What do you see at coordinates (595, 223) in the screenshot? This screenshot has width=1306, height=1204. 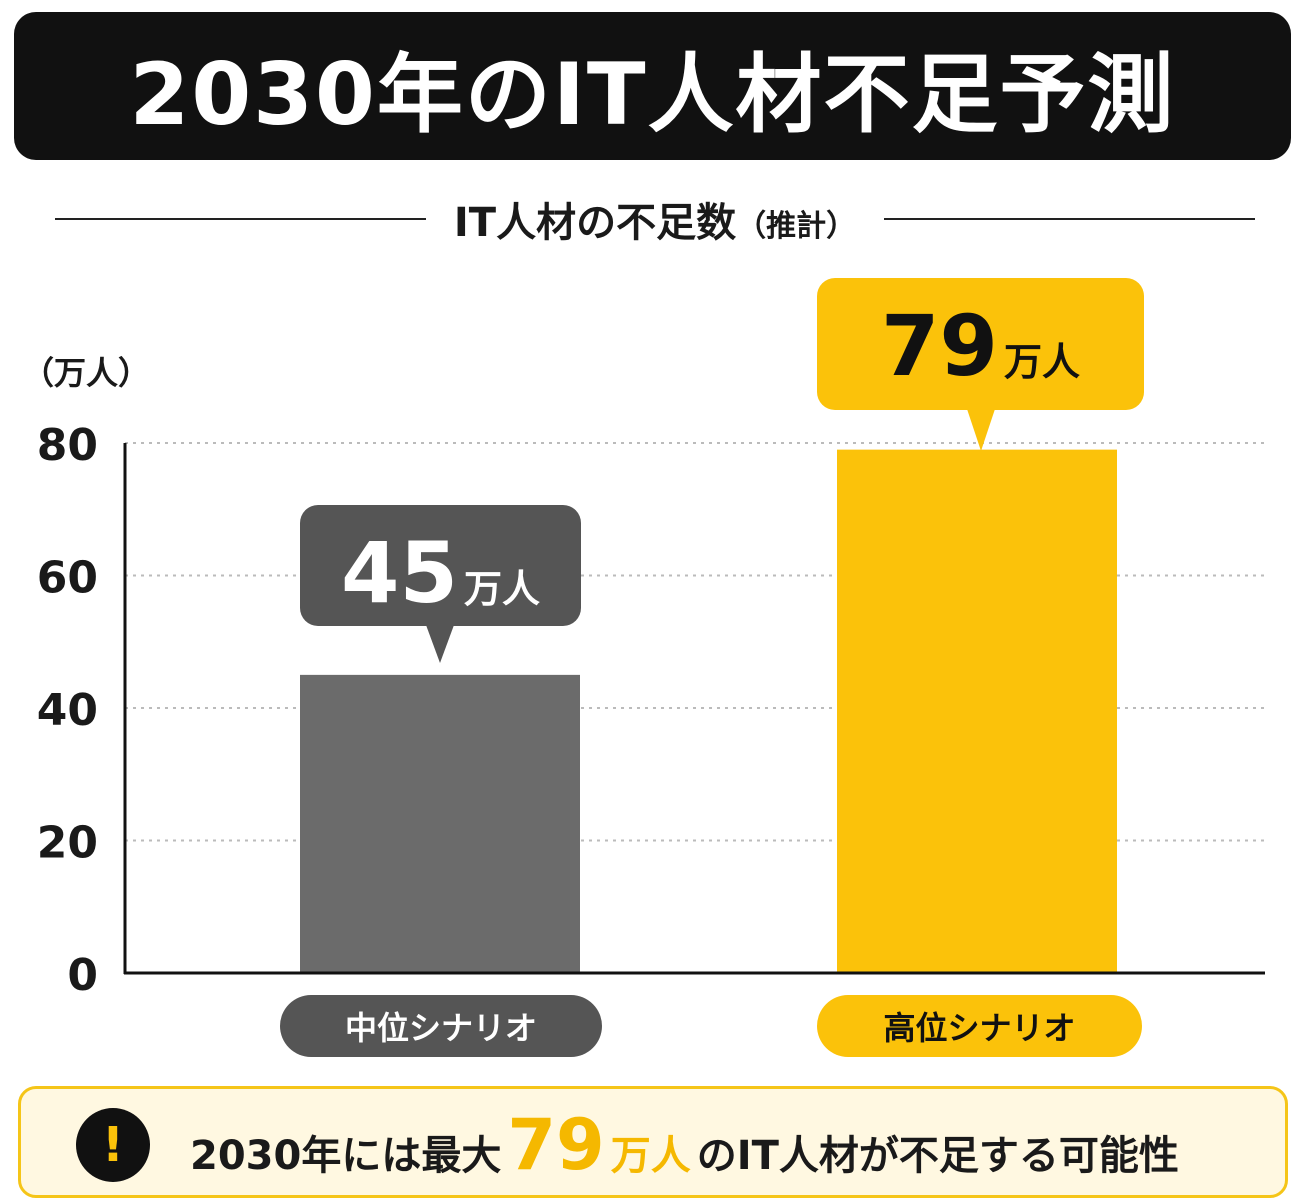 I see `subtitle-text: IT人材の不足数` at bounding box center [595, 223].